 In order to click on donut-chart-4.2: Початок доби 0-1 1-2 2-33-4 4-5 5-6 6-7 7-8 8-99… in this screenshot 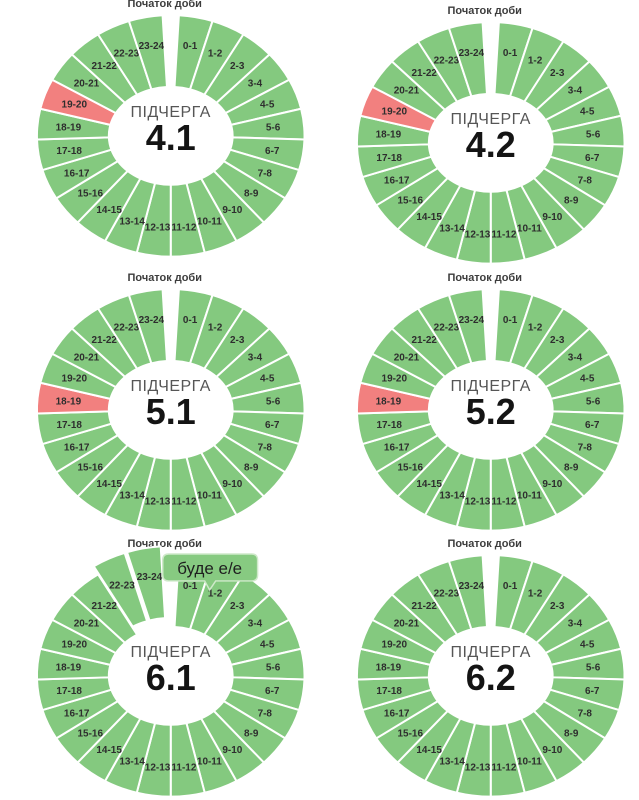, I will do `click(490, 135)`.